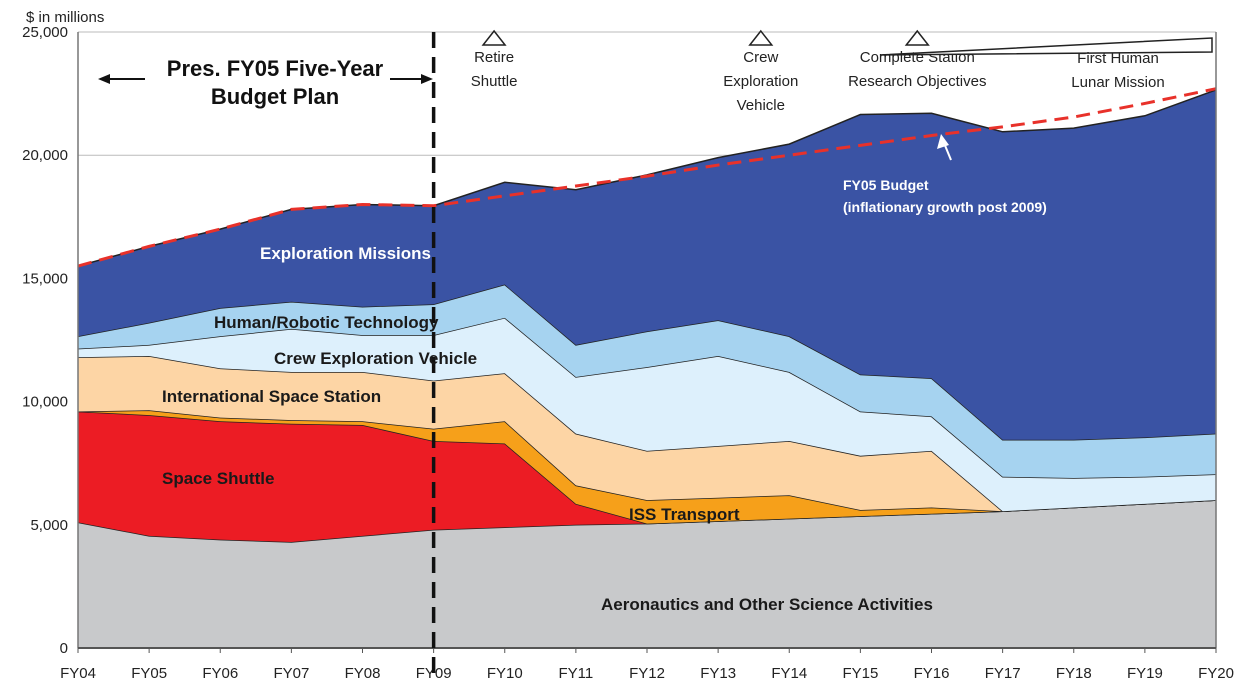 This screenshot has height=692, width=1240. Describe the element at coordinates (761, 105) in the screenshot. I see `milestone-label: Vehicle` at that location.